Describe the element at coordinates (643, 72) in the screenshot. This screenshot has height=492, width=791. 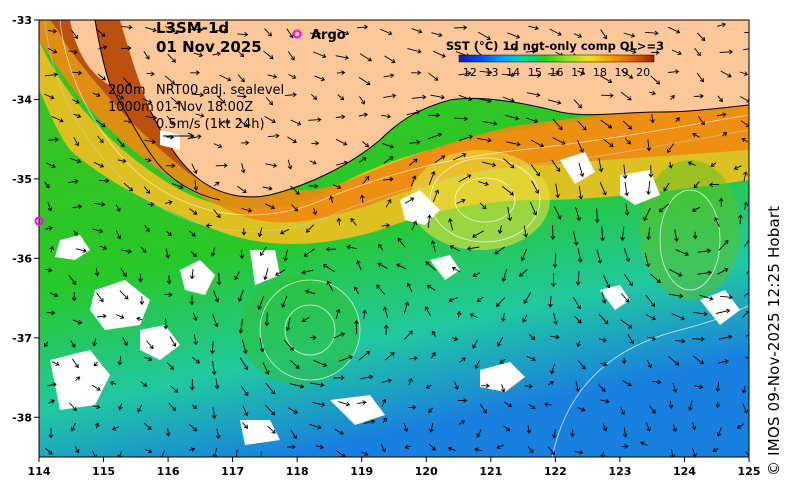
I see `legend-tick-20: 20` at that location.